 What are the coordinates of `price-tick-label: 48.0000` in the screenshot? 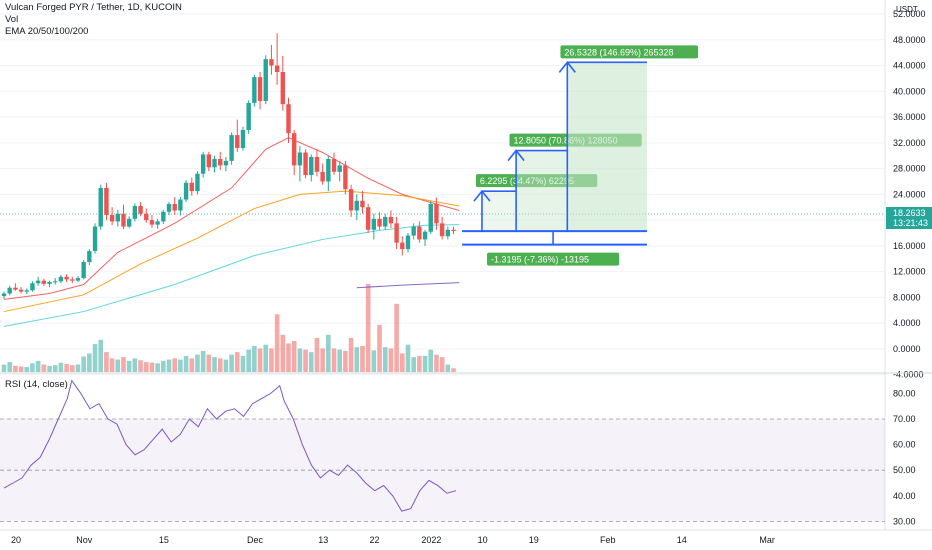 It's located at (909, 40).